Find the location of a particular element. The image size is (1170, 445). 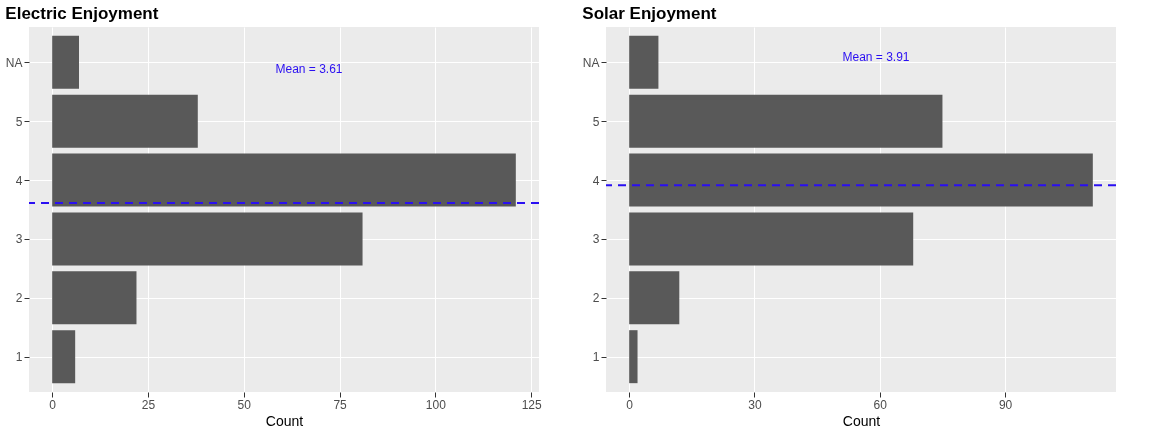

x-tick-label: 50 is located at coordinates (244, 404).